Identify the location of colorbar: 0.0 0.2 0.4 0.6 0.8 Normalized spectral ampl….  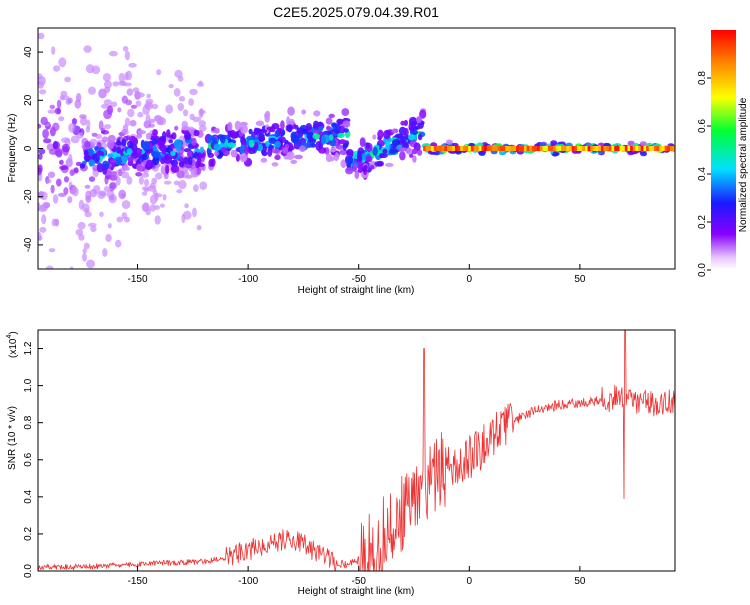
(723, 153).